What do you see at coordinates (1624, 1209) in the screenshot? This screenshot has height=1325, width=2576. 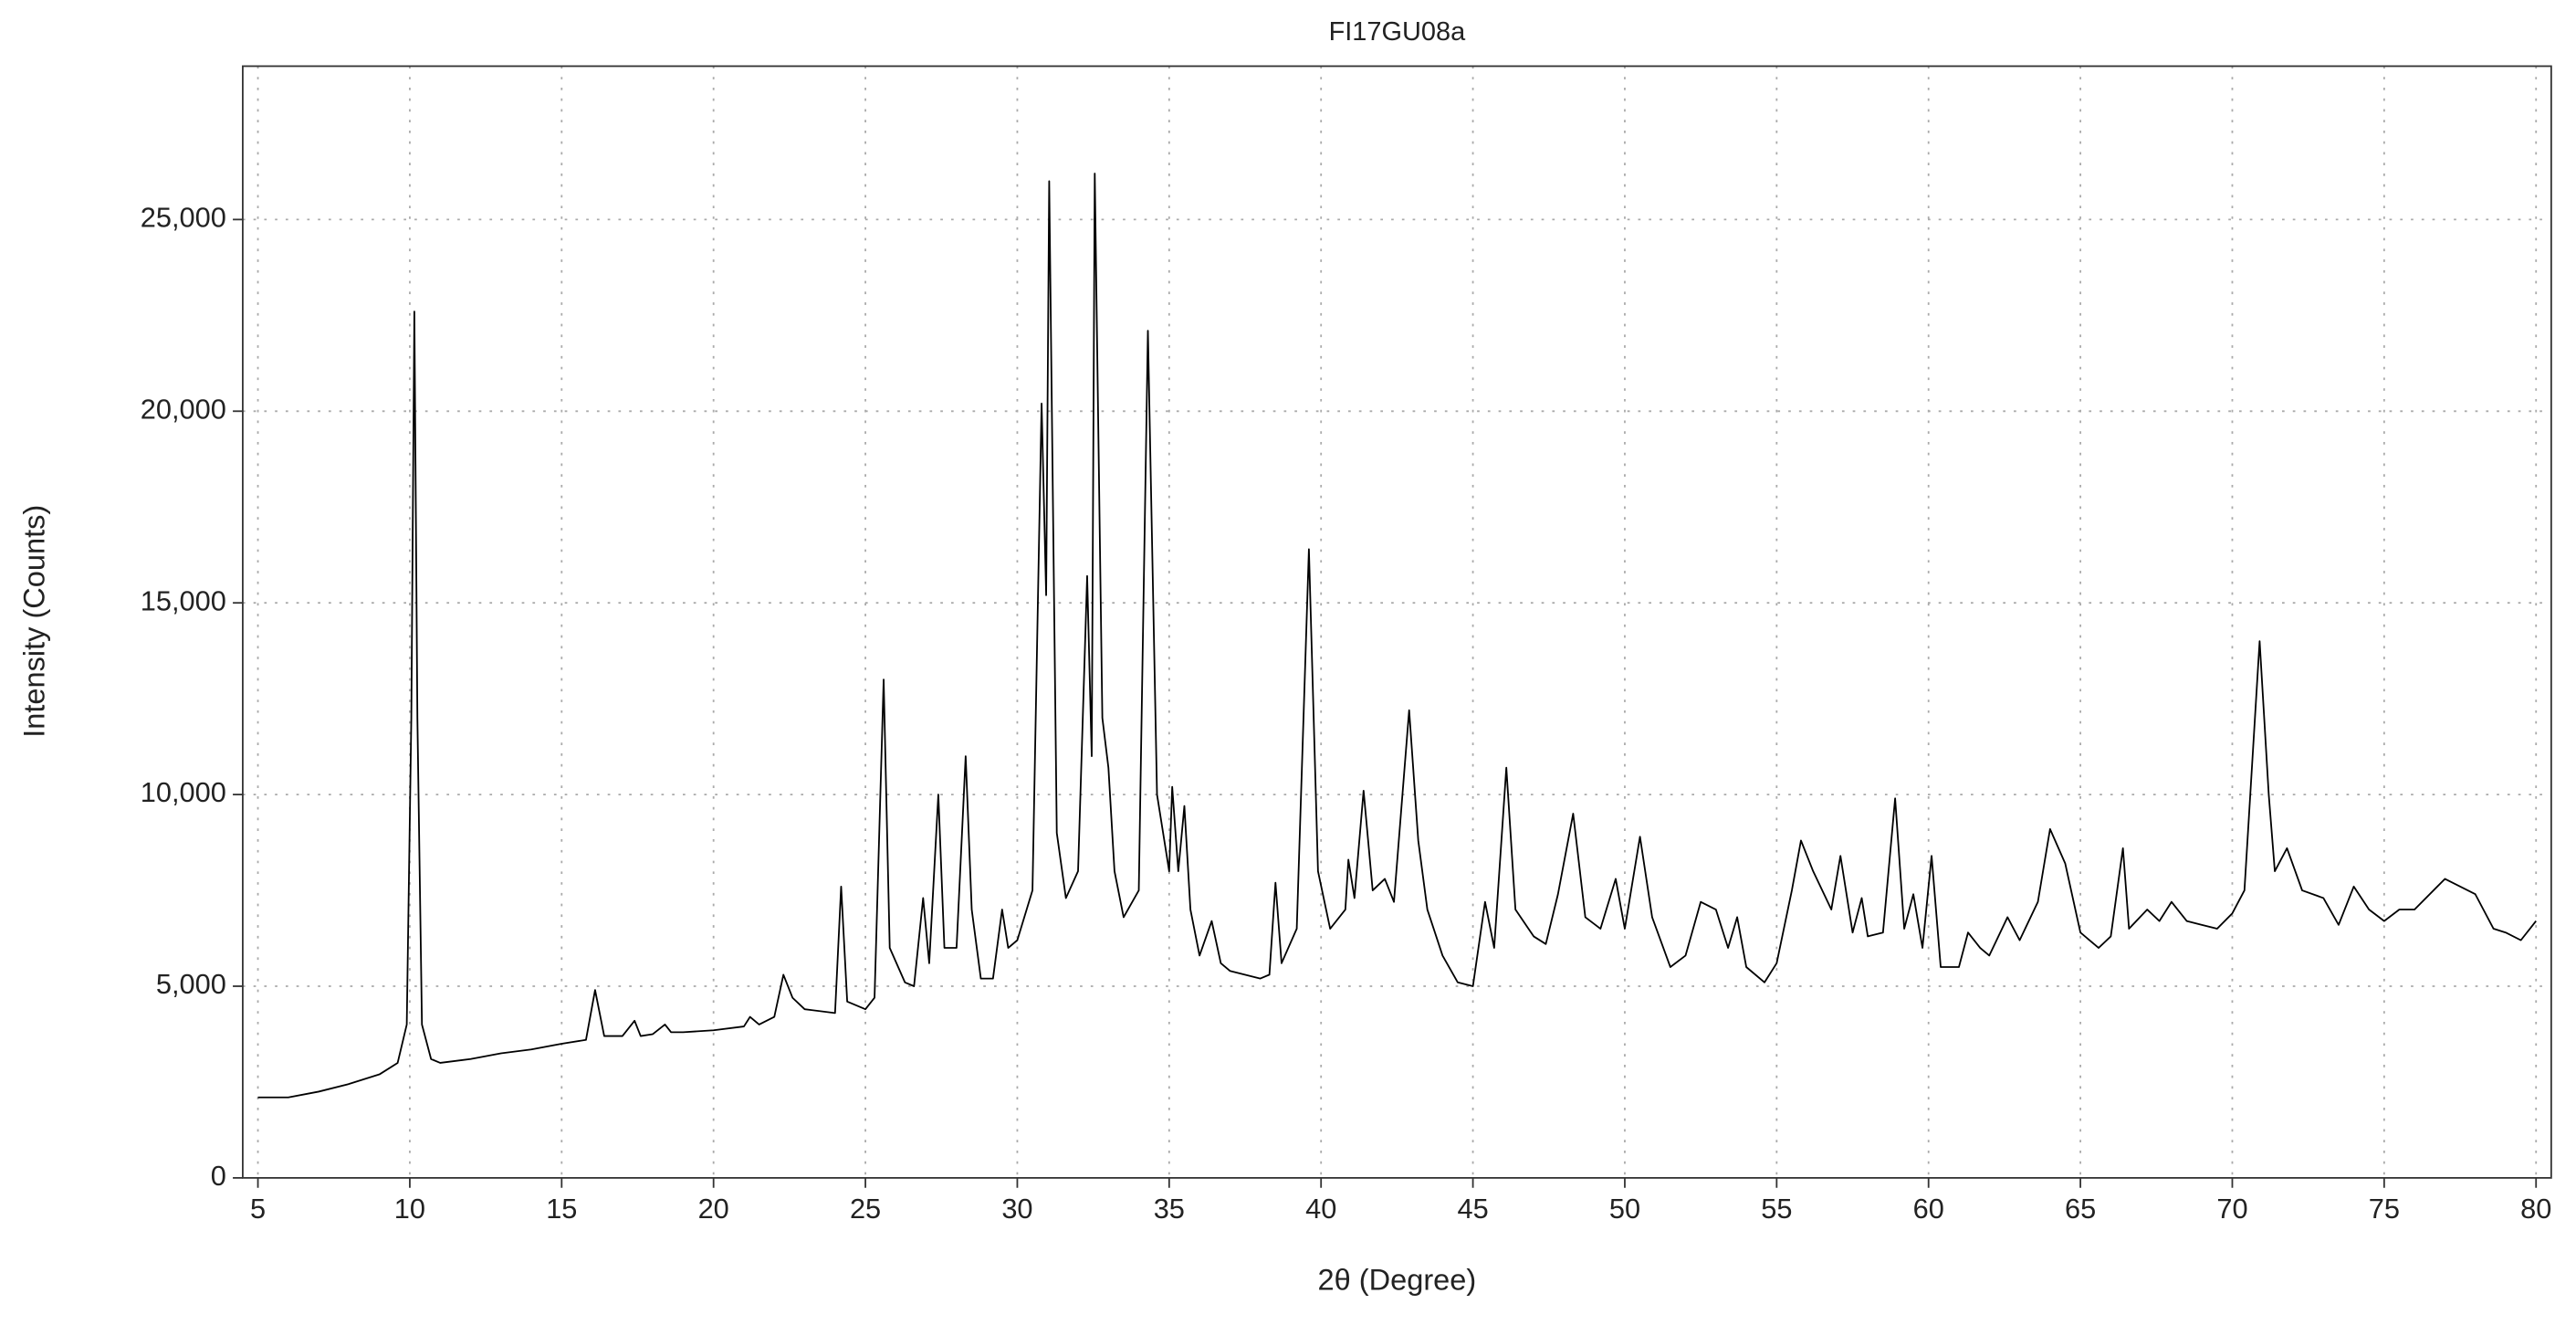 I see `x-tick-label: 50` at bounding box center [1624, 1209].